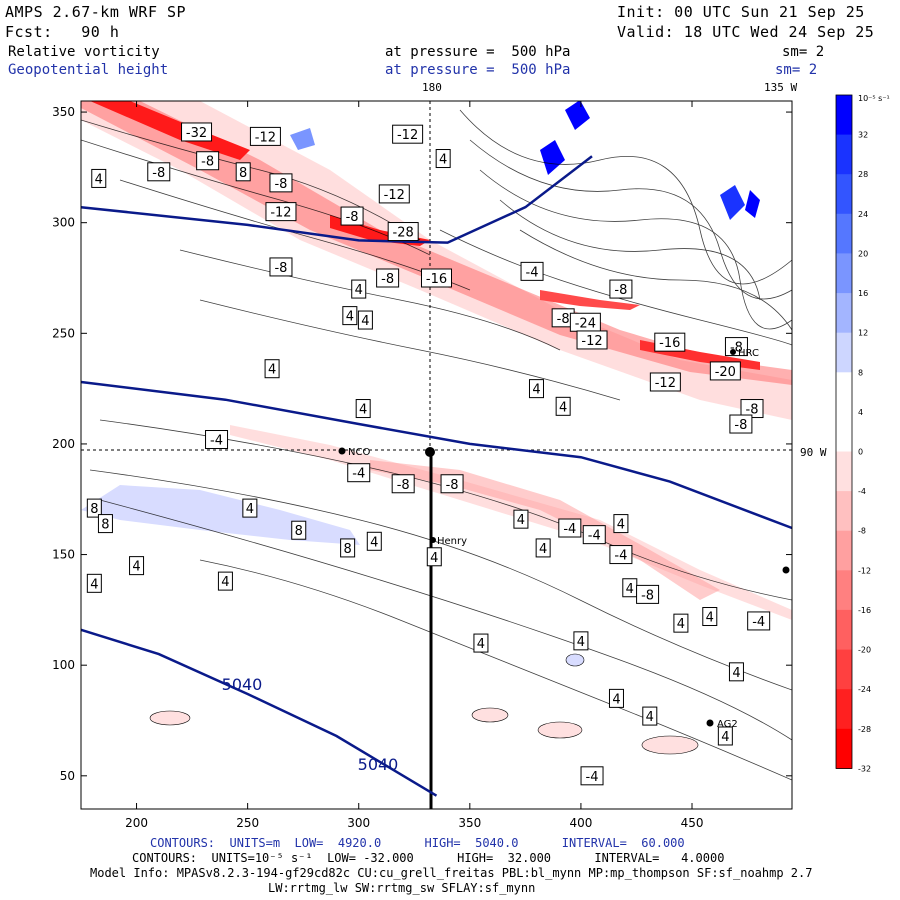  I want to click on colorbar: 32 28 24 20 16 12 8 4 0 -4 -8 -12 -16 -20 -24 -28 -32, so click(853, 433).